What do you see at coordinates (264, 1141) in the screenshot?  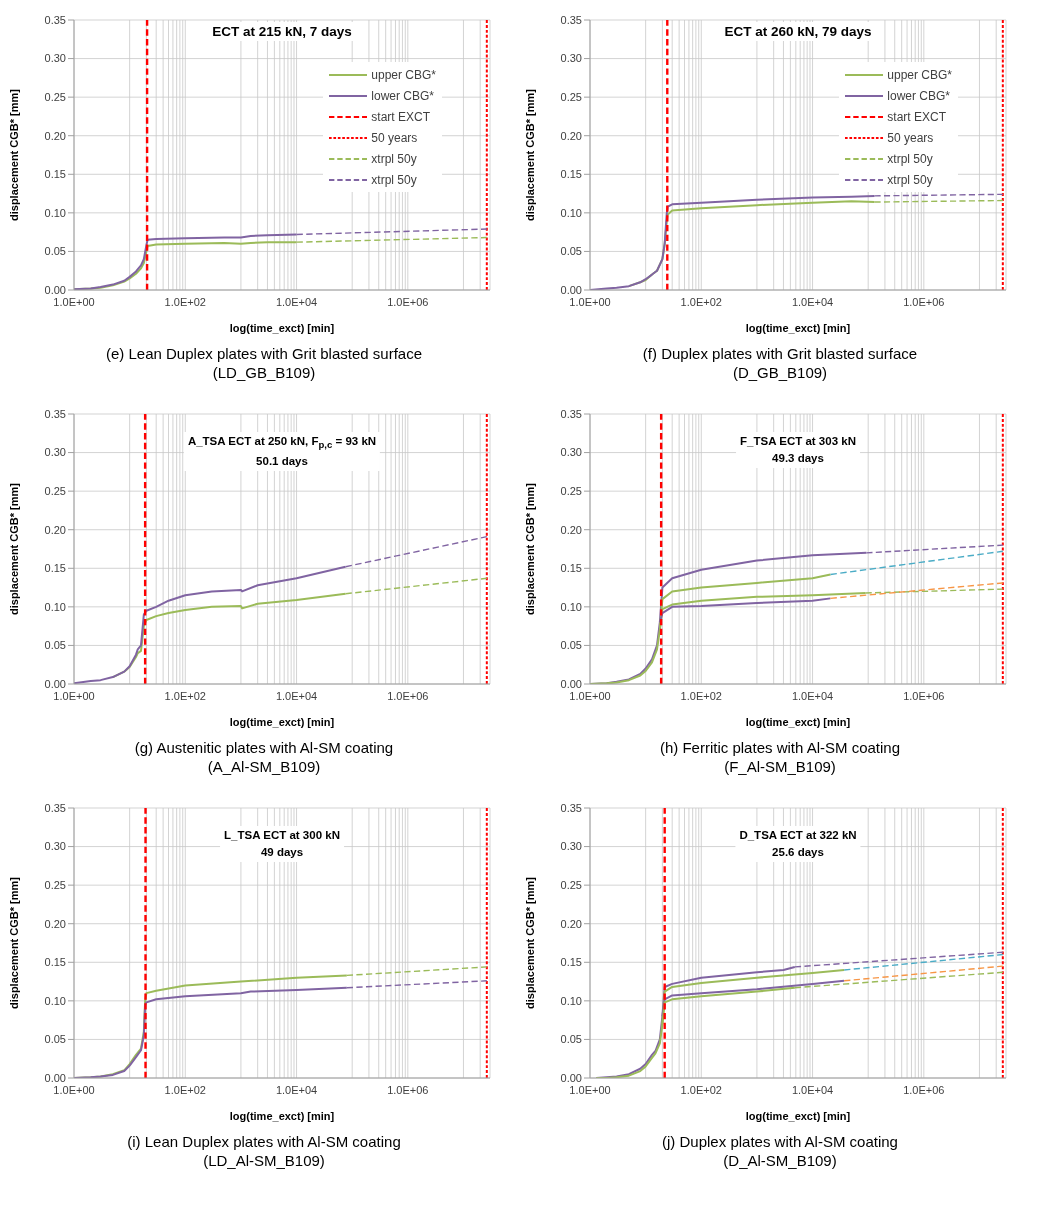 I see `text: (i) Lean Duplex plates with Al-SM coating` at bounding box center [264, 1141].